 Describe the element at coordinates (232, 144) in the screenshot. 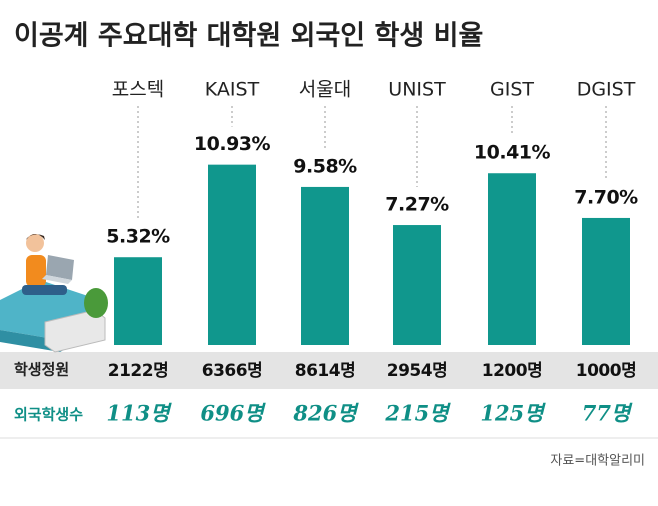

I see `value-label: 10.93%` at that location.